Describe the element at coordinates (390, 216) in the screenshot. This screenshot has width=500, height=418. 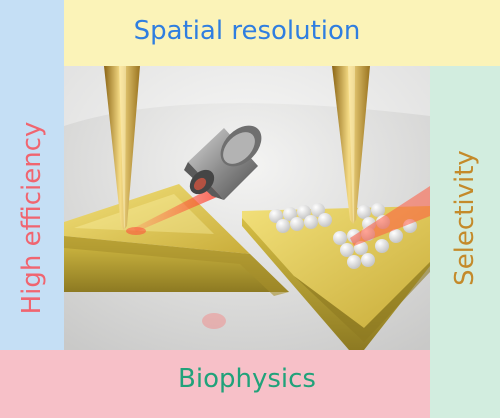
I see `laser-beam-right` at that location.